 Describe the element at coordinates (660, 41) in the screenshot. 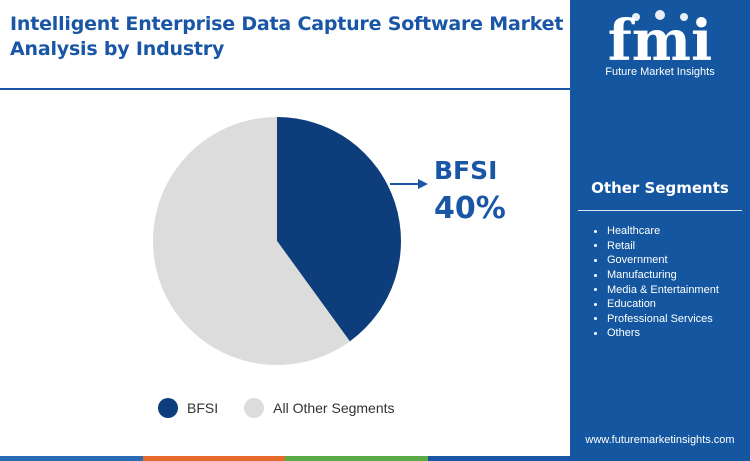

I see `fmi-logo: fmi` at that location.